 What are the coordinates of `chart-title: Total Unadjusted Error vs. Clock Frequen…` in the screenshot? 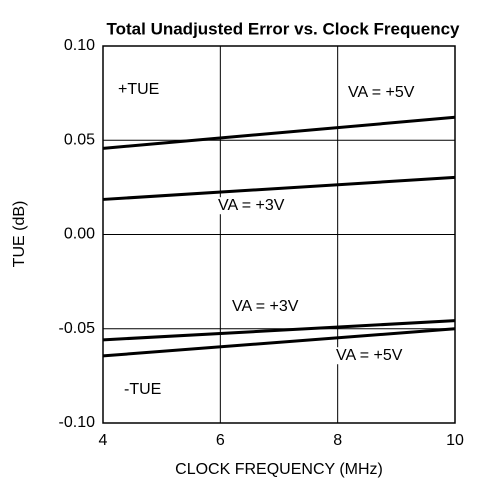 It's located at (284, 28).